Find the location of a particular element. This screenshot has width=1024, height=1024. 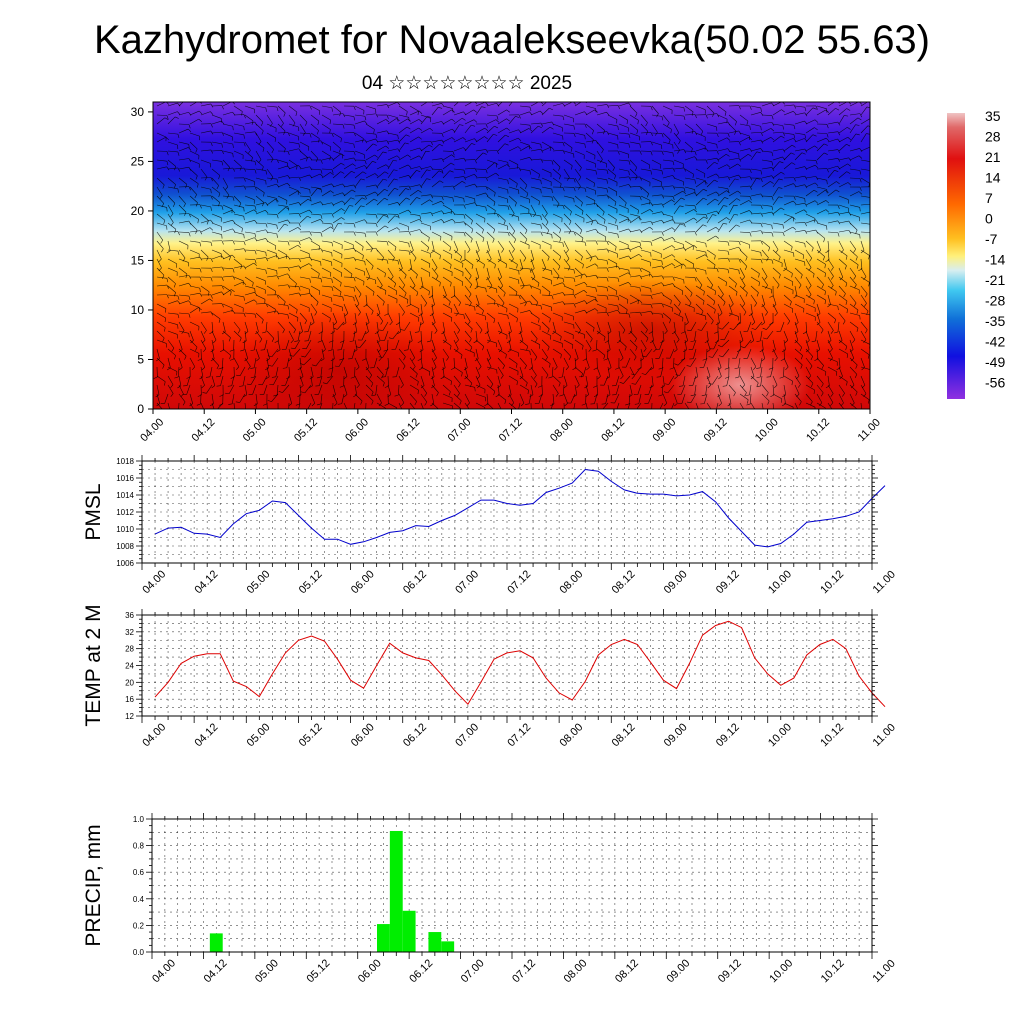

y-tick-label: 1014 is located at coordinates (125, 495).